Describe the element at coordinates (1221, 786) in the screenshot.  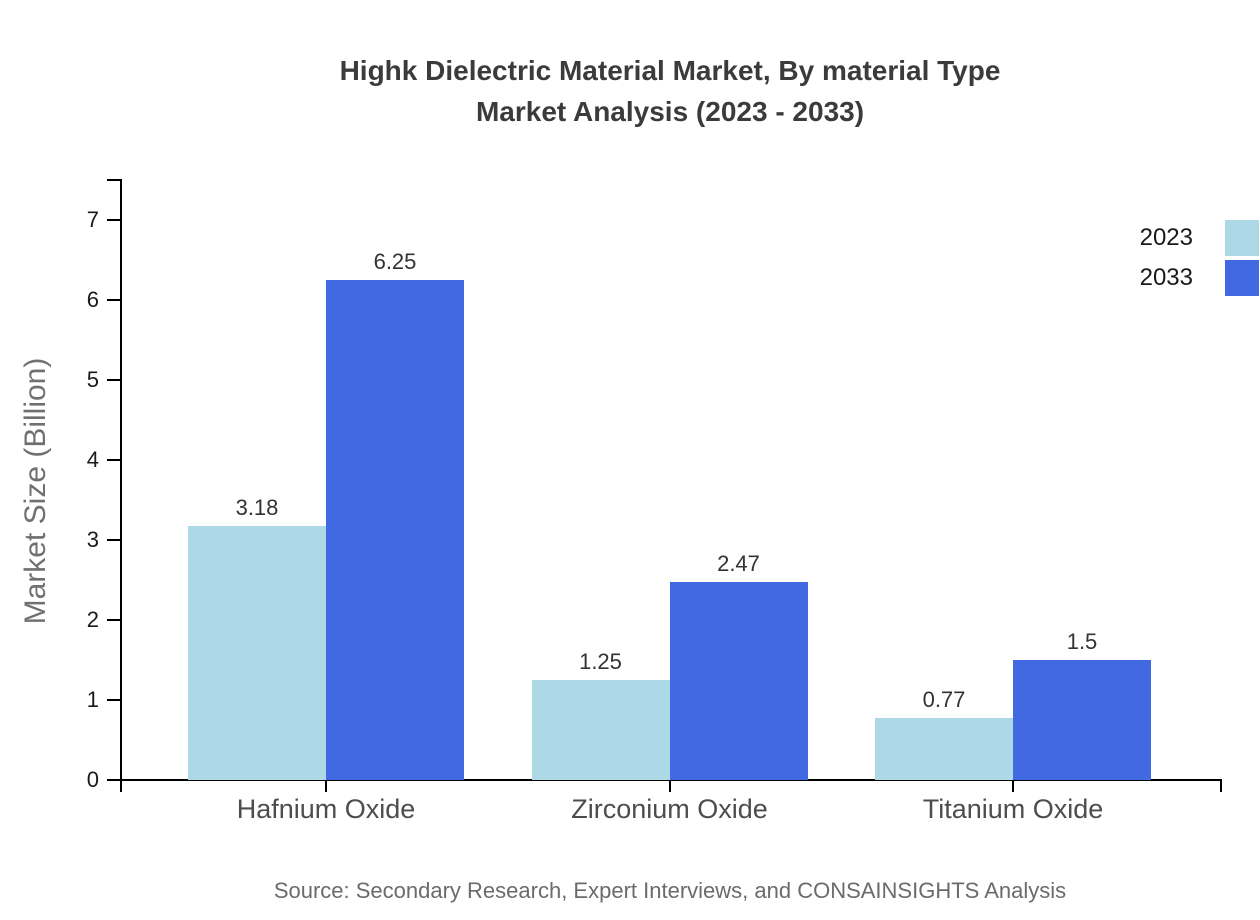
I see `x-axis-end-tick` at that location.